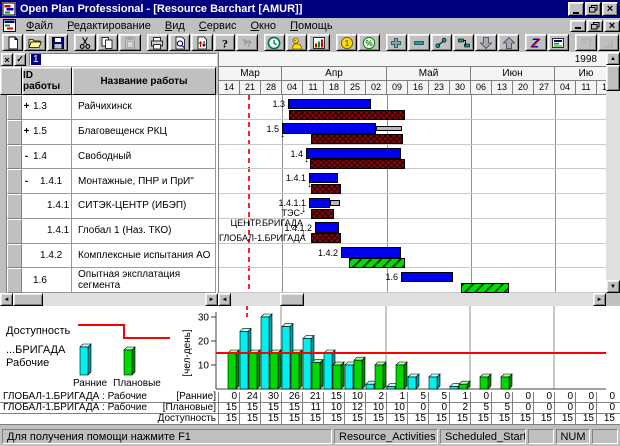 This screenshot has width=620, height=446. I want to click on table-row: 1.4.1 СИТЭК-ЦЕНТР (ИБЭП), so click(109, 206).